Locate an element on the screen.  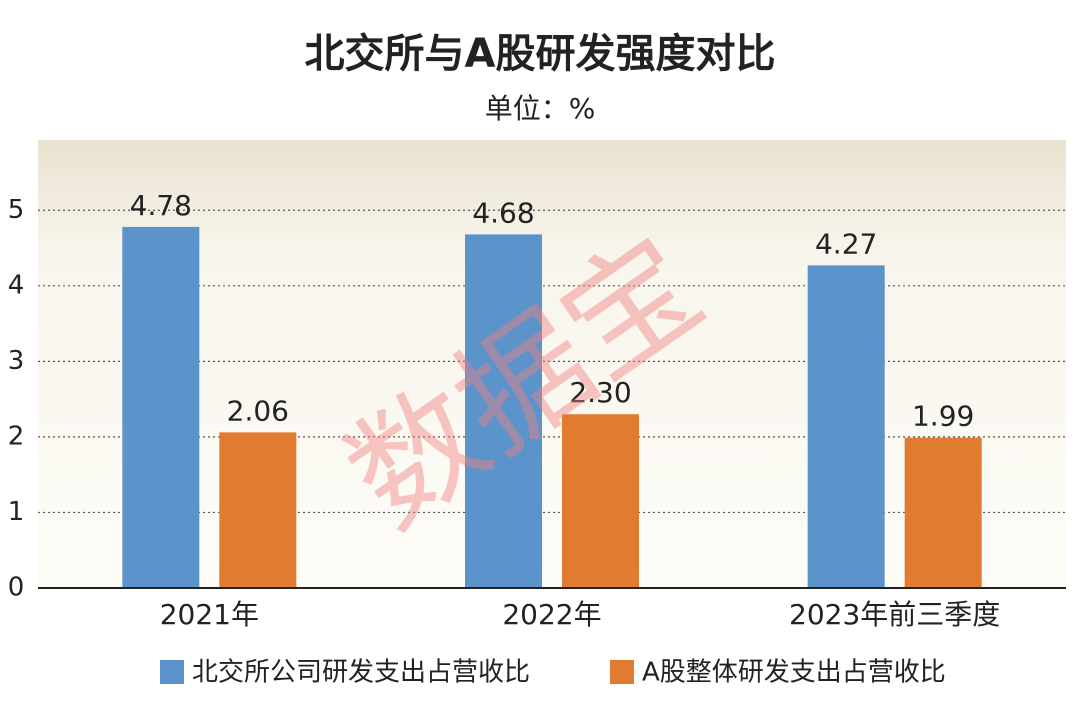
y-tick-label: 2 is located at coordinates (16, 436).